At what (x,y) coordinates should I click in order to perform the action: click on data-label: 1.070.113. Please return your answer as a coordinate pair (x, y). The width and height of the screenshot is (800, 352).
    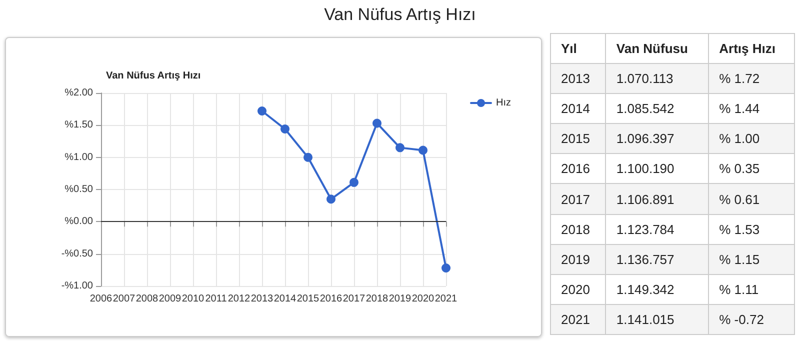
    Looking at the image, I should click on (657, 79).